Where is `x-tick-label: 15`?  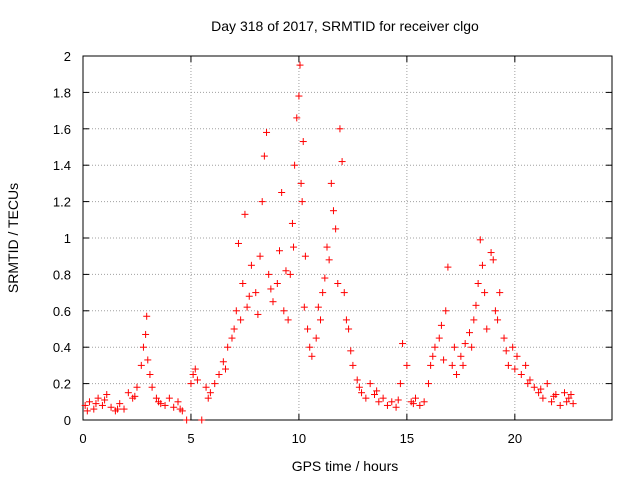
x-tick-label: 15 is located at coordinates (407, 438).